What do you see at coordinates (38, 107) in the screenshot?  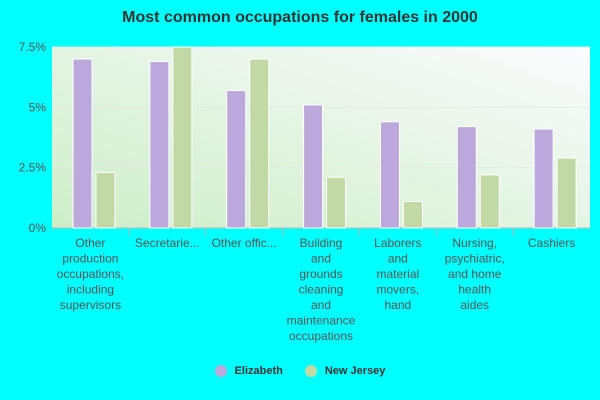 I see `y-tick-label: 5%` at bounding box center [38, 107].